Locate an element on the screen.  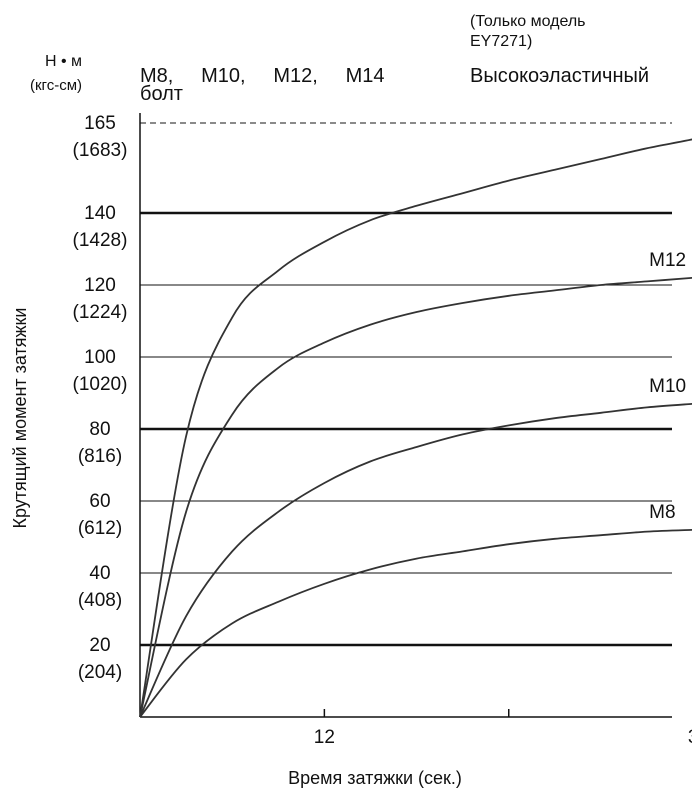
x-tick-label: 12 is located at coordinates (324, 737).